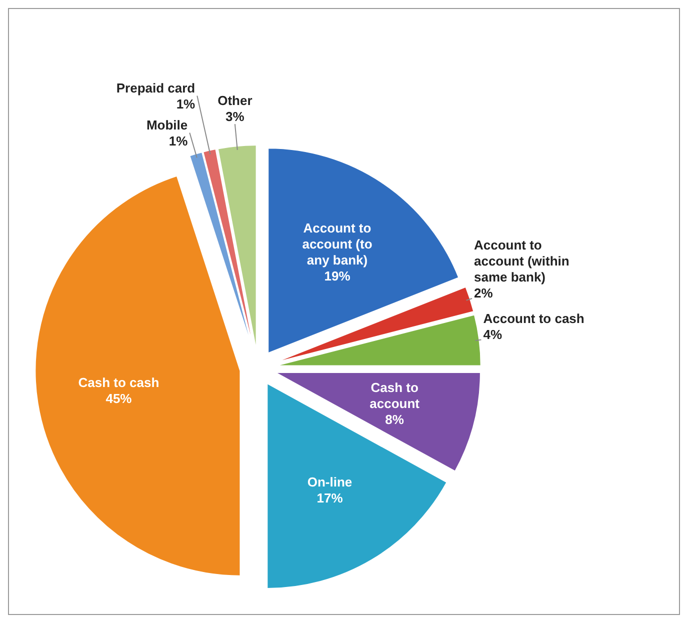 Image resolution: width=688 pixels, height=623 pixels. Describe the element at coordinates (395, 396) in the screenshot. I see `slice-label: Cash to account` at that location.